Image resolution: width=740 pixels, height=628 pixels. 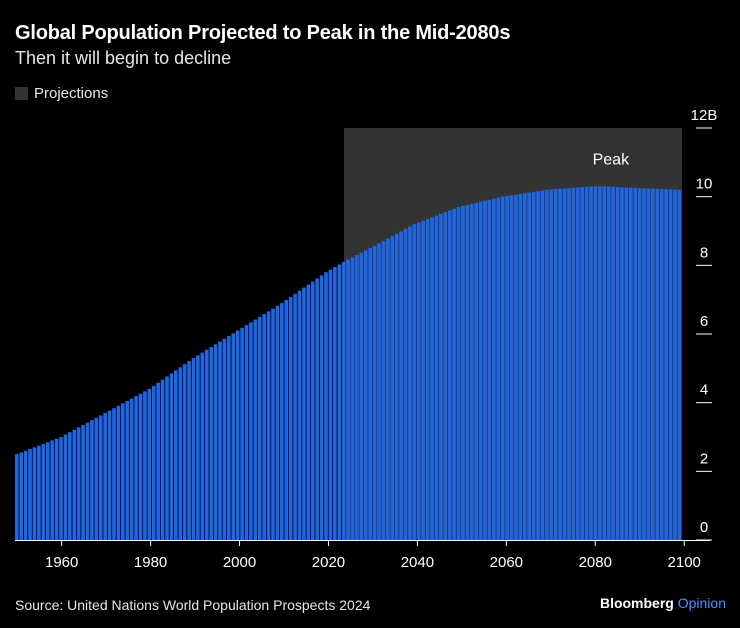 I want to click on bar-2048, so click(x=449, y=375).